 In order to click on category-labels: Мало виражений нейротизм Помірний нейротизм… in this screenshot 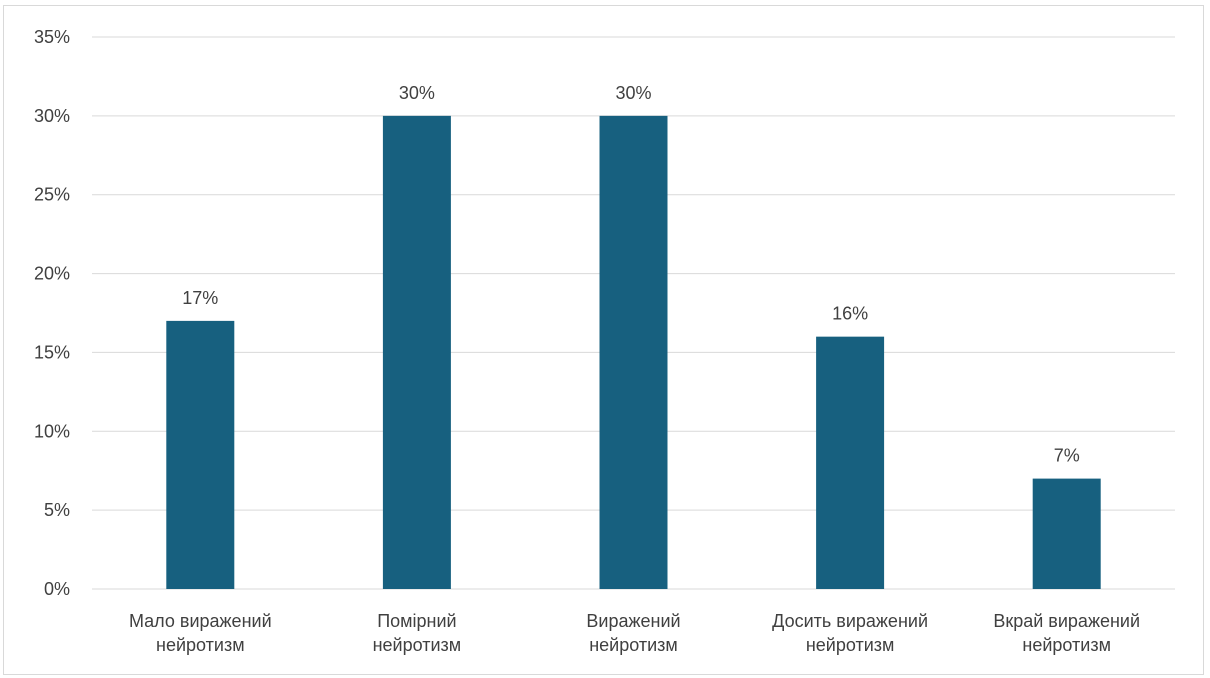, I will do `click(634, 633)`.